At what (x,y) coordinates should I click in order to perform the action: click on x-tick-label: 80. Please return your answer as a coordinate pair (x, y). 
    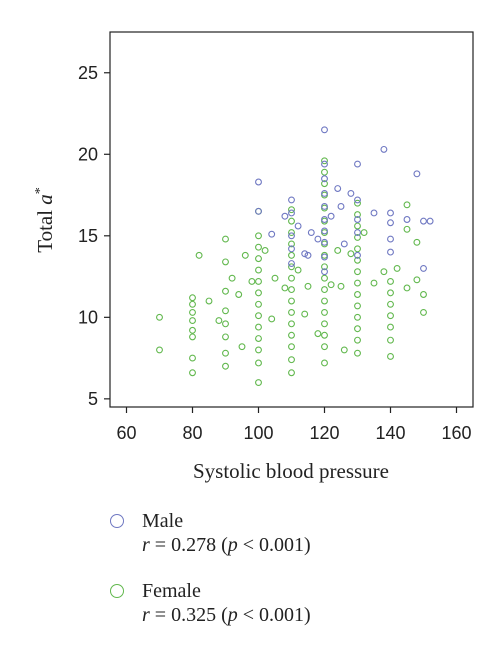
    Looking at the image, I should click on (192, 433).